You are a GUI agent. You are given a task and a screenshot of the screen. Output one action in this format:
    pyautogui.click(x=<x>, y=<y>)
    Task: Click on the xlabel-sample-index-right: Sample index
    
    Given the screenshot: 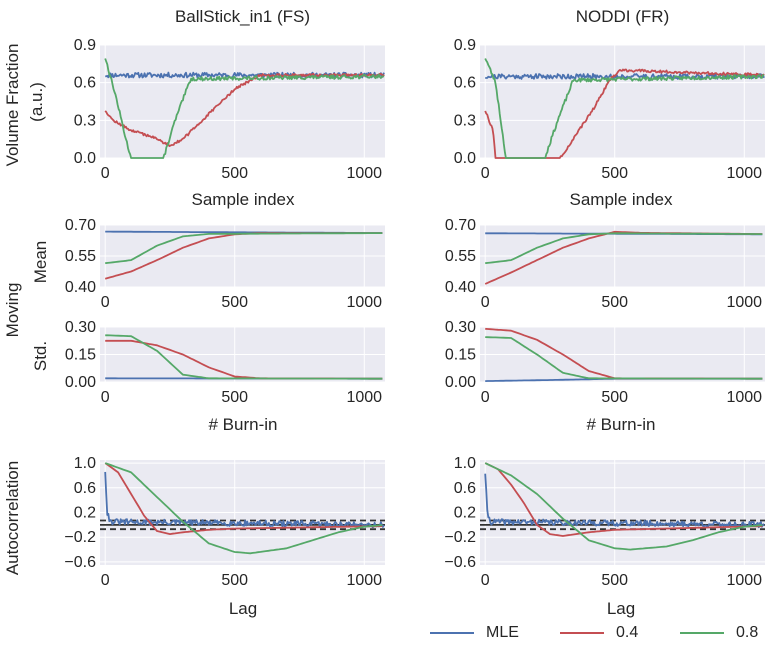 What is the action you would take?
    pyautogui.click(x=621, y=199)
    